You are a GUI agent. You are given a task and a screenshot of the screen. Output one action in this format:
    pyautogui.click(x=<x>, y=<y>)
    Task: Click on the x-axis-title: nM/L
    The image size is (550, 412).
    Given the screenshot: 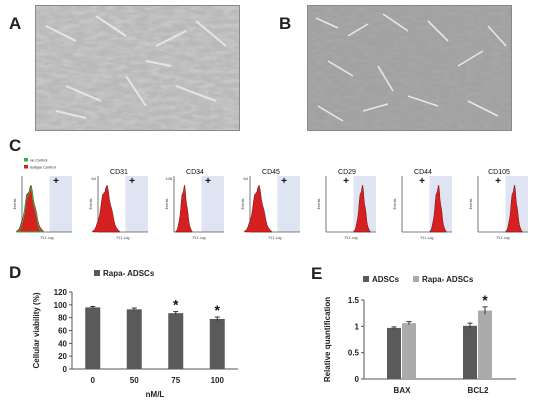 What is the action you would take?
    pyautogui.click(x=155, y=394)
    